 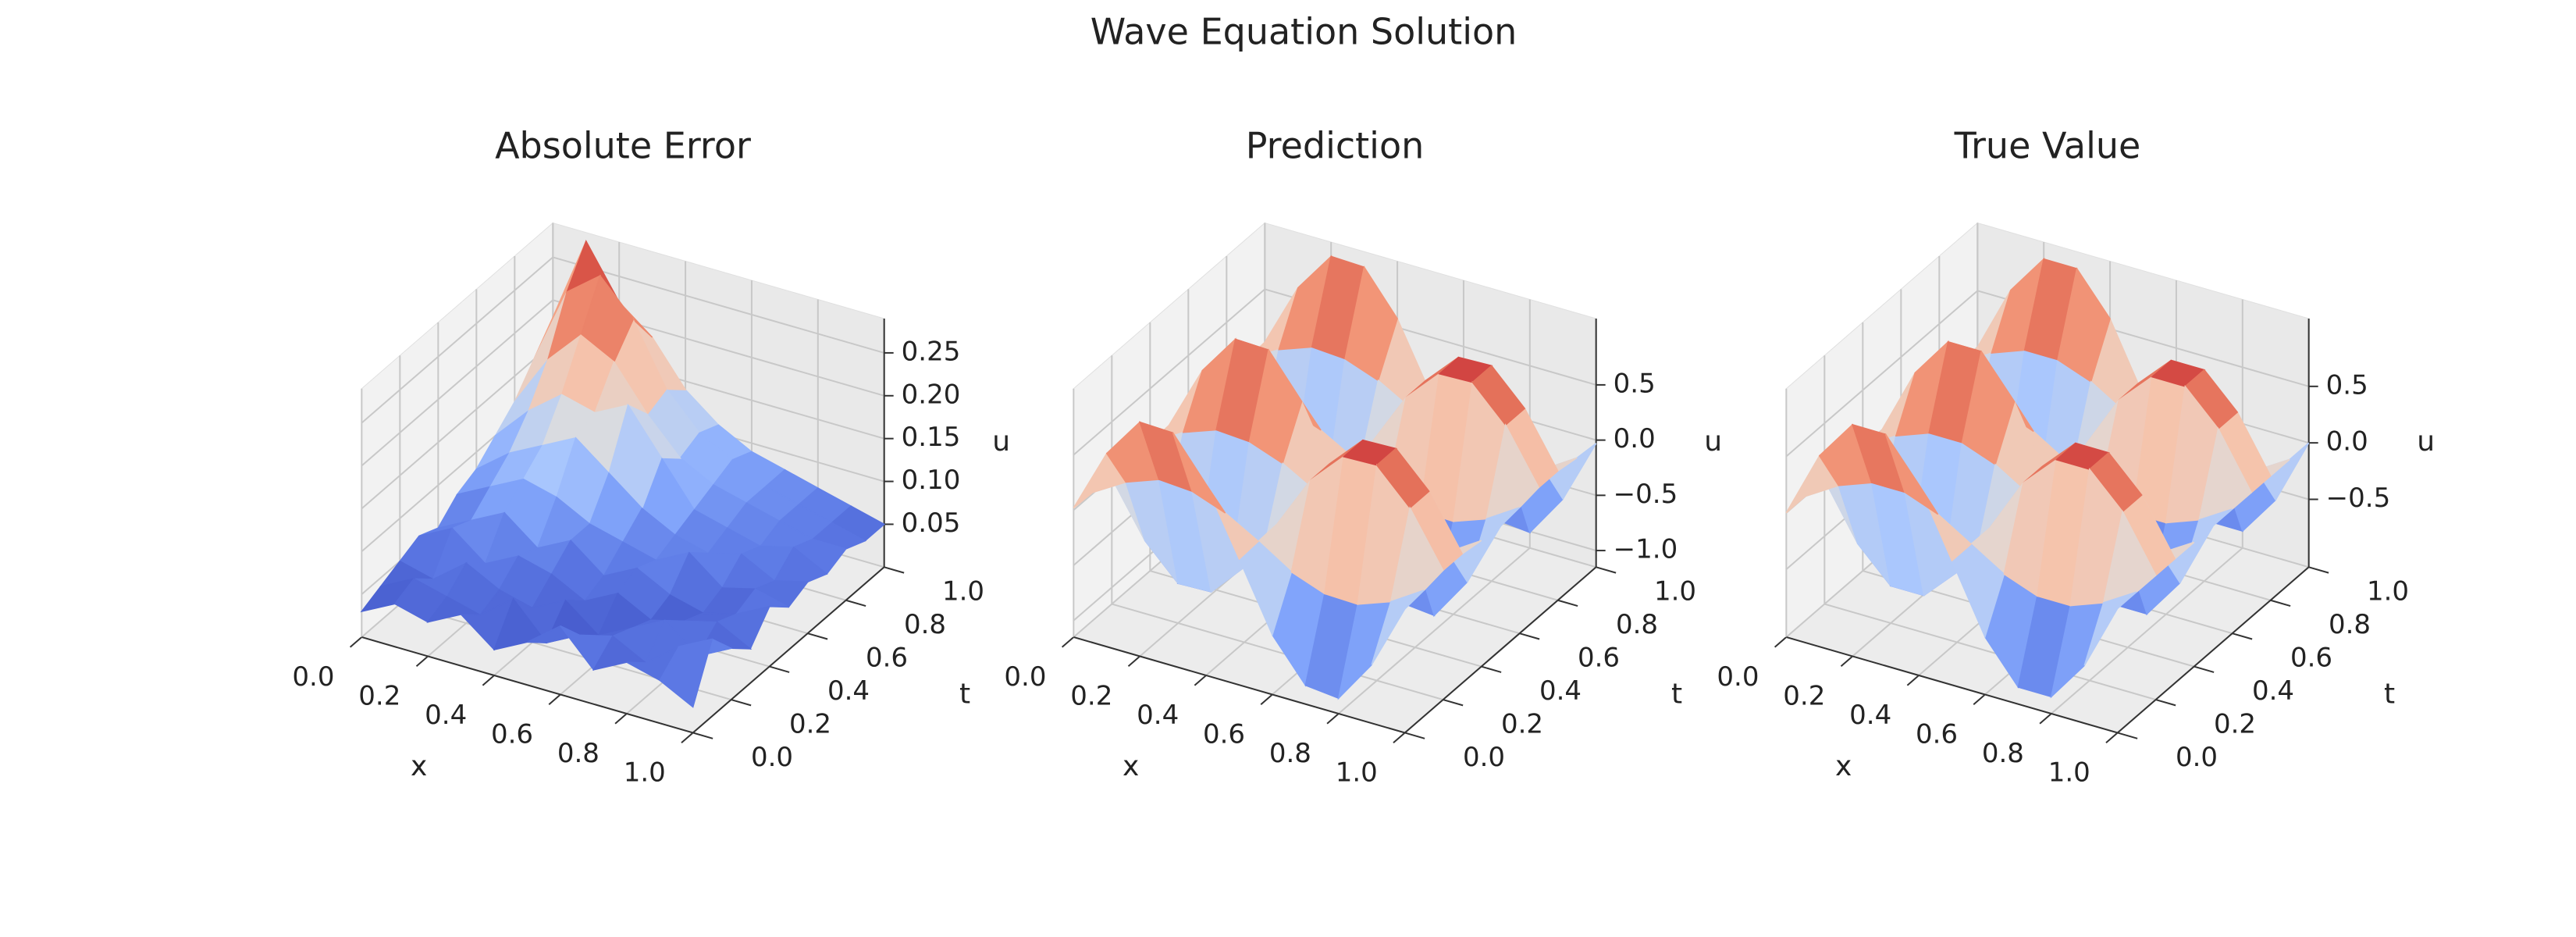 I want to click on subplot-title: Absolute Error, so click(x=623, y=146).